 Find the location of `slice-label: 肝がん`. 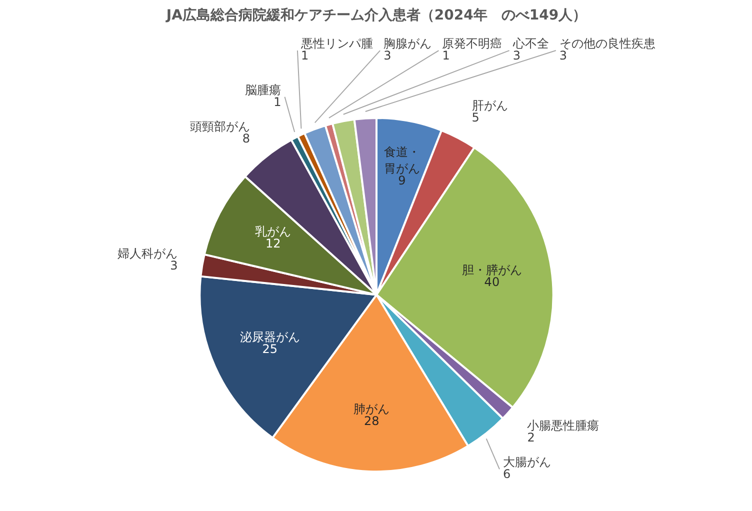

slice-label: 肝がん is located at coordinates (490, 105).